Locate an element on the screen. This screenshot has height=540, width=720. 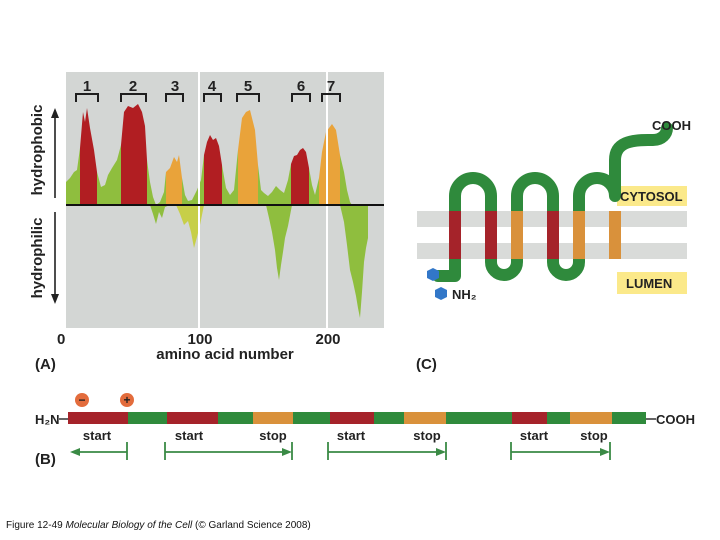
segment-brackets is located at coordinates (208, 97).